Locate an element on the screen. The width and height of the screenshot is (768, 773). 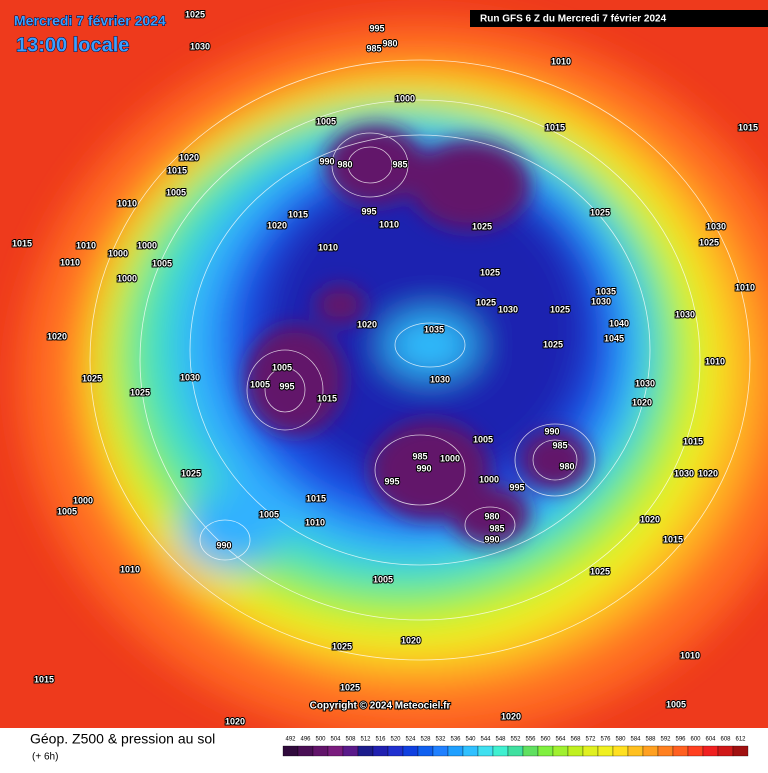
copyright: Copyright © 2024 Meteociel.fr is located at coordinates (380, 706).